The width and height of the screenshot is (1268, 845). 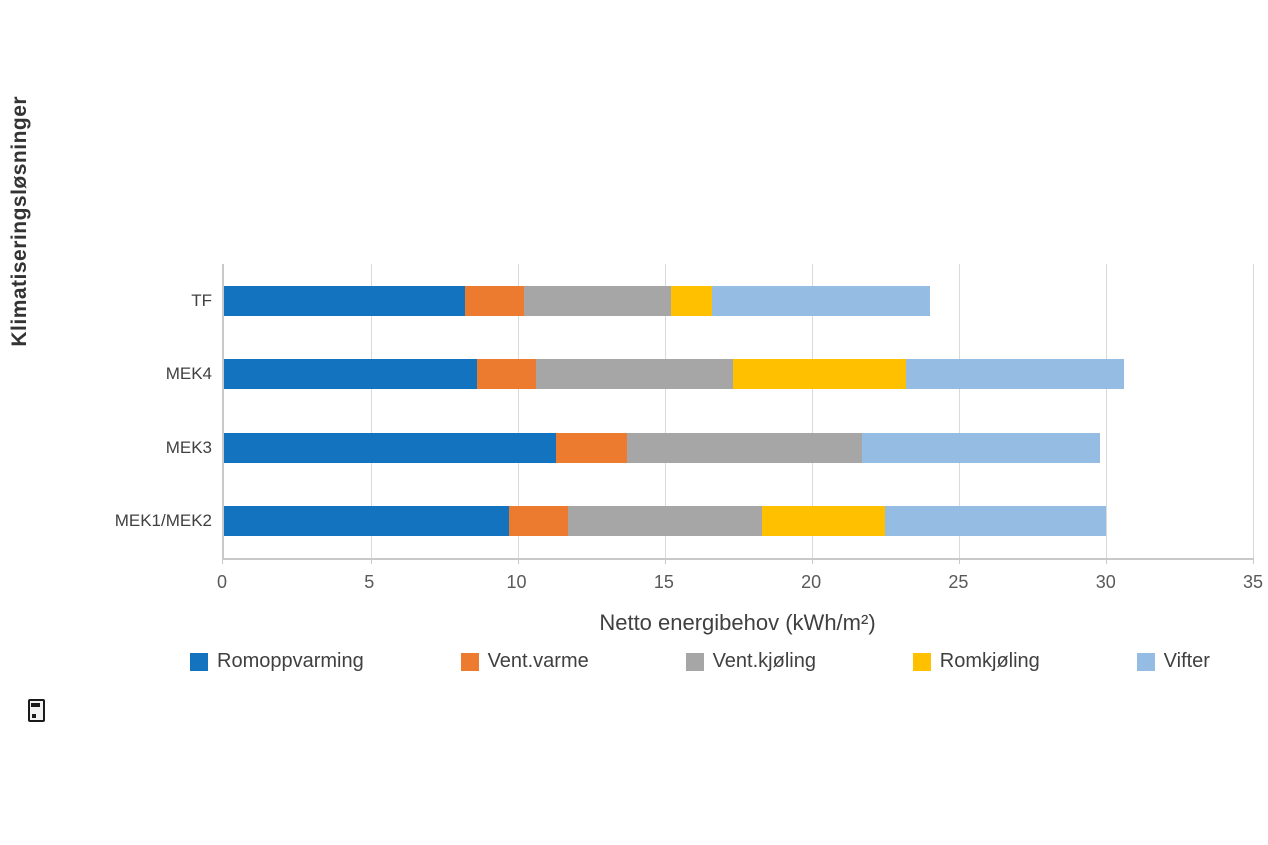 What do you see at coordinates (538, 661) in the screenshot?
I see `legend-label: Vent.varme` at bounding box center [538, 661].